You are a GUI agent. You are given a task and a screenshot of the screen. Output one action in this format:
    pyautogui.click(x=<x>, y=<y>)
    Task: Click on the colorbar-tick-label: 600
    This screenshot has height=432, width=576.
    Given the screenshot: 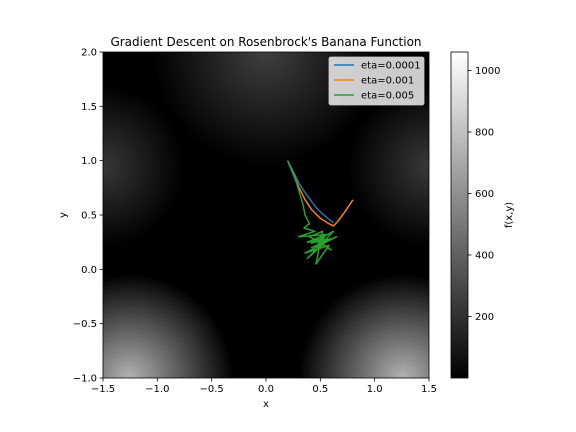 What is the action you would take?
    pyautogui.click(x=484, y=194)
    